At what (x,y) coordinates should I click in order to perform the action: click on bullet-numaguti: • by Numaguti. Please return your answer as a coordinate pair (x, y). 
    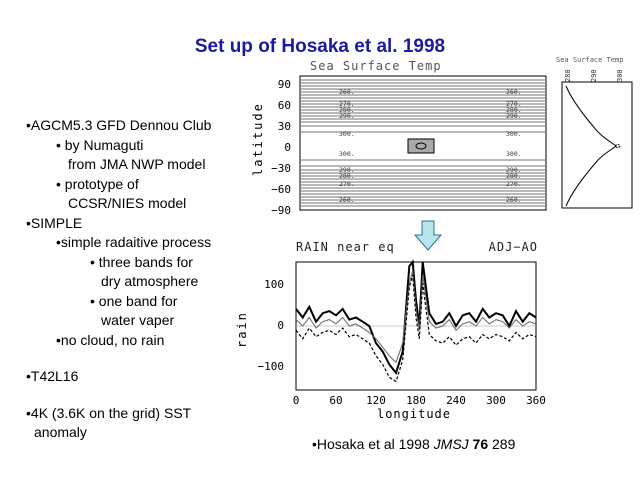
    Looking at the image, I should click on (100, 144).